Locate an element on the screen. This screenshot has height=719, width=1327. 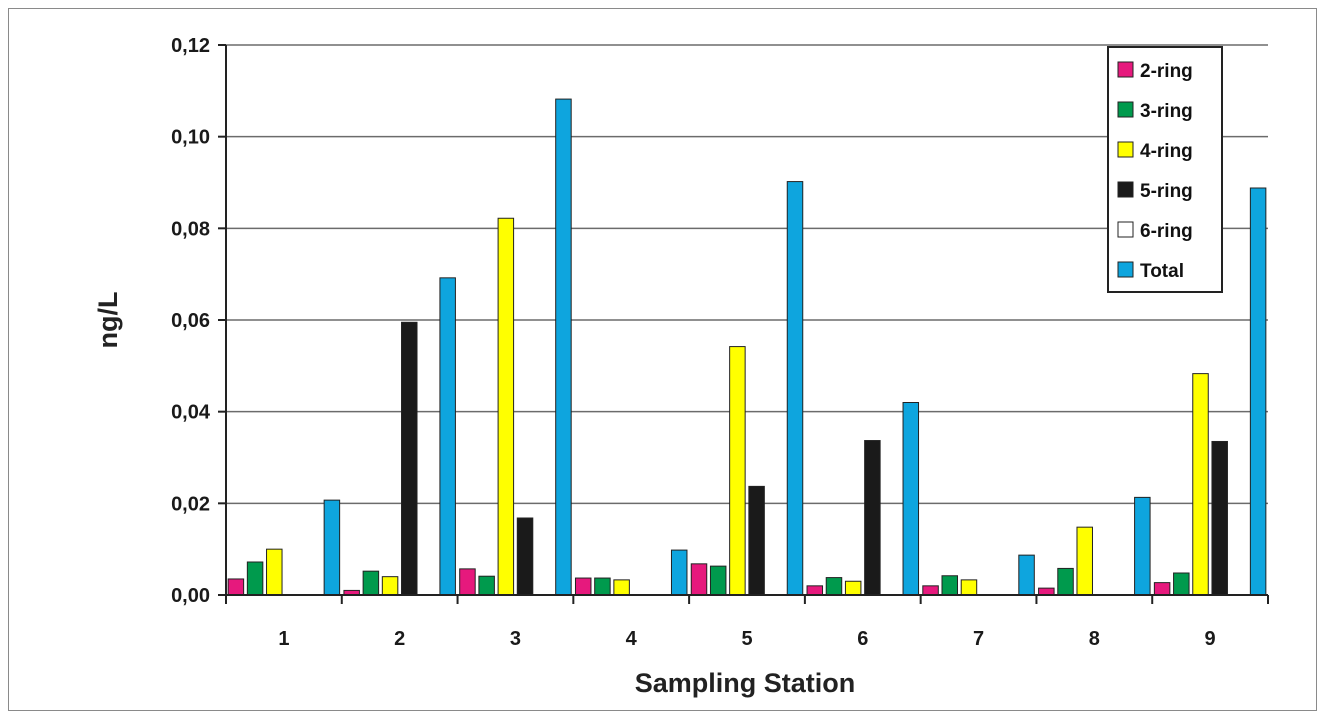
x-tick-label: 1 is located at coordinates (283, 639).